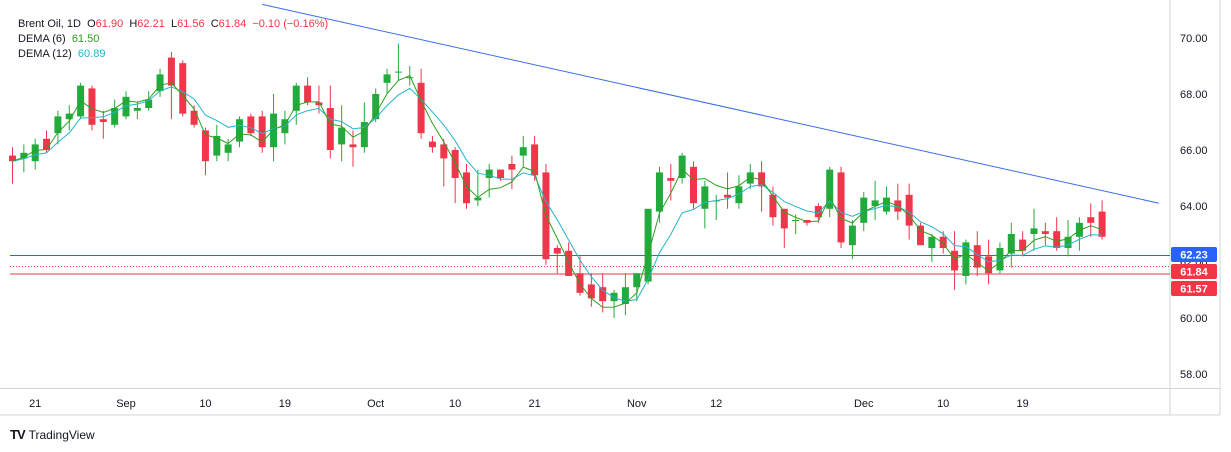 The width and height of the screenshot is (1231, 452). What do you see at coordinates (18, 434) in the screenshot?
I see `tradingview-logo-icon: TV` at bounding box center [18, 434].